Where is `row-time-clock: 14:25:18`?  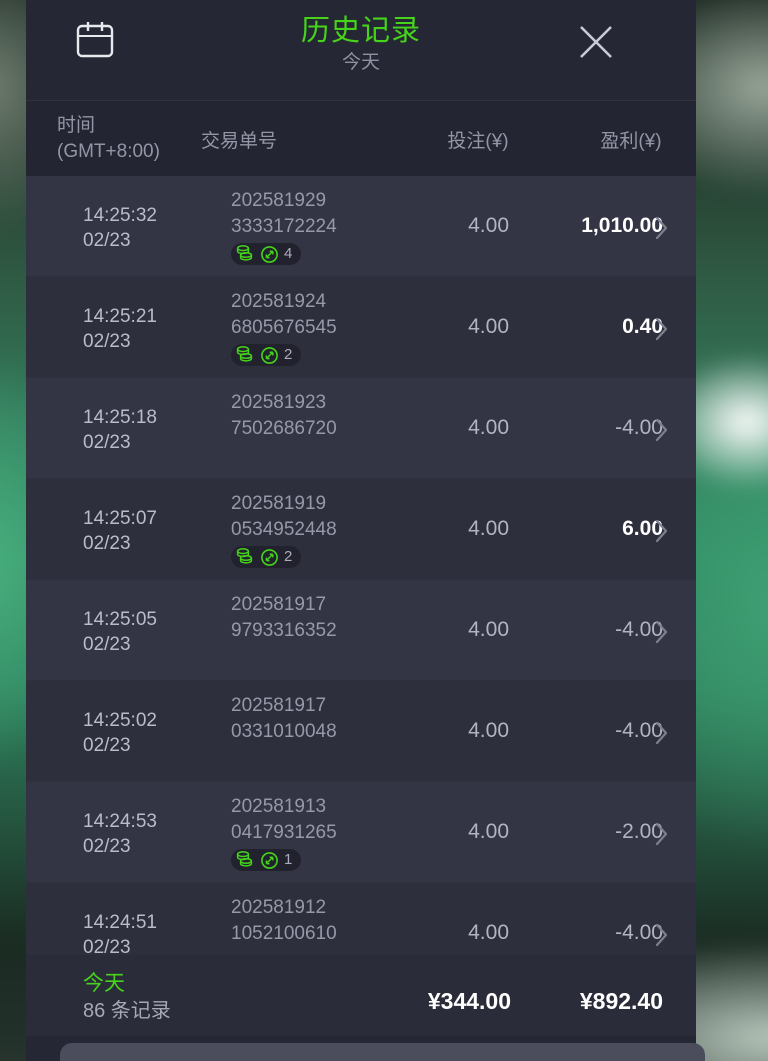 row-time-clock: 14:25:18 is located at coordinates (120, 417).